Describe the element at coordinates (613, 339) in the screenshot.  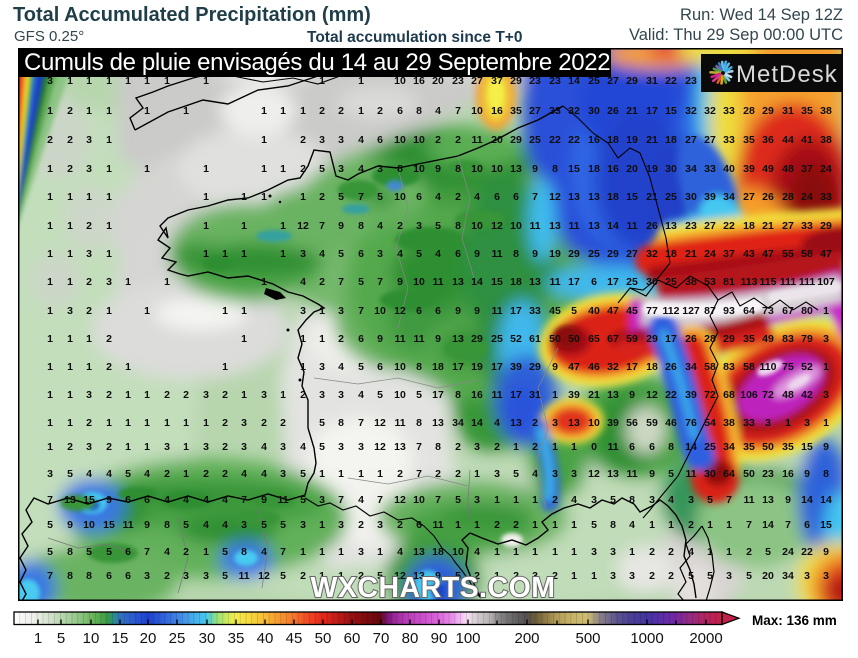
I see `svg-text: 67` at that location.